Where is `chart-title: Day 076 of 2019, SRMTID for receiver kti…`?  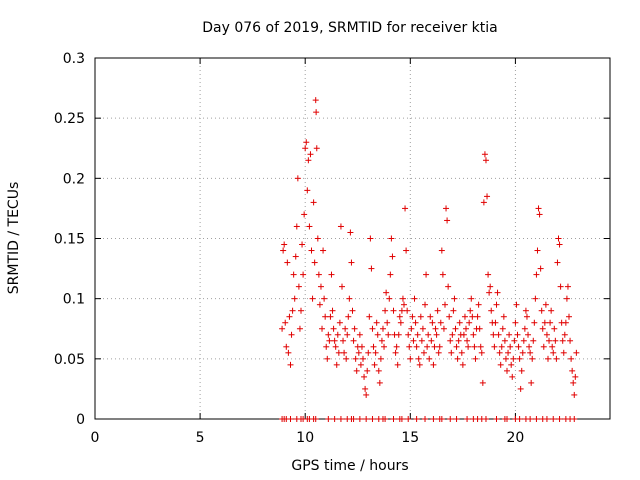 chart-title: Day 076 of 2019, SRMTID for receiver kti… is located at coordinates (349, 28).